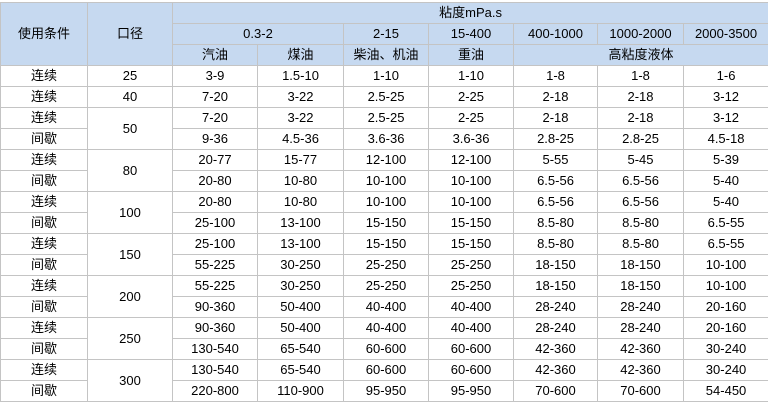 Image resolution: width=768 pixels, height=404 pixels. Describe the element at coordinates (726, 202) in the screenshot. I see `flow-range-cell: 5-40` at that location.